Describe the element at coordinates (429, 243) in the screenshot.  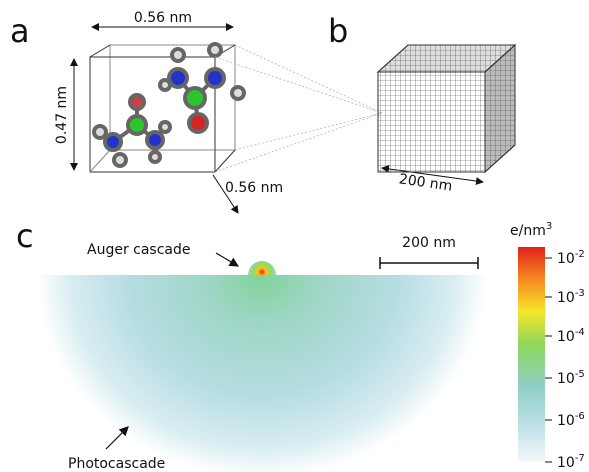
I see `scale-label: 200 nm` at that location.